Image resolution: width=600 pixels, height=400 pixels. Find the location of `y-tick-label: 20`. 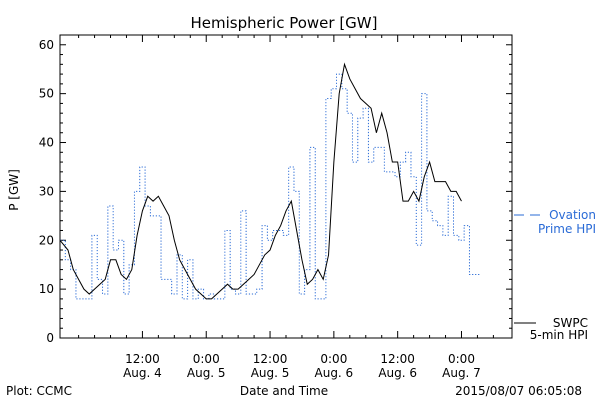

y-tick-label: 20 is located at coordinates (46, 240).